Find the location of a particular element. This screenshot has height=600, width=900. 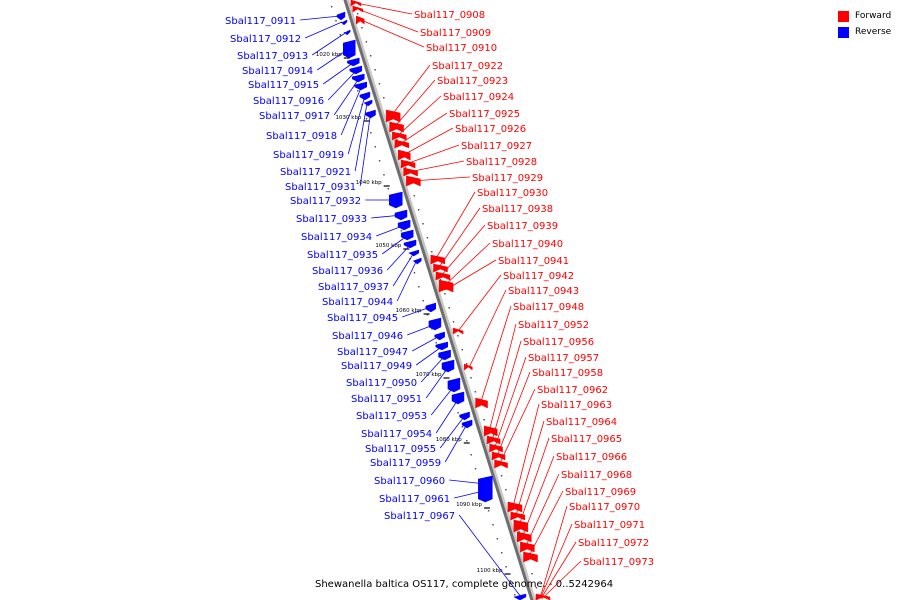

forward-gene-label: Sbal117_0968 is located at coordinates (596, 475).